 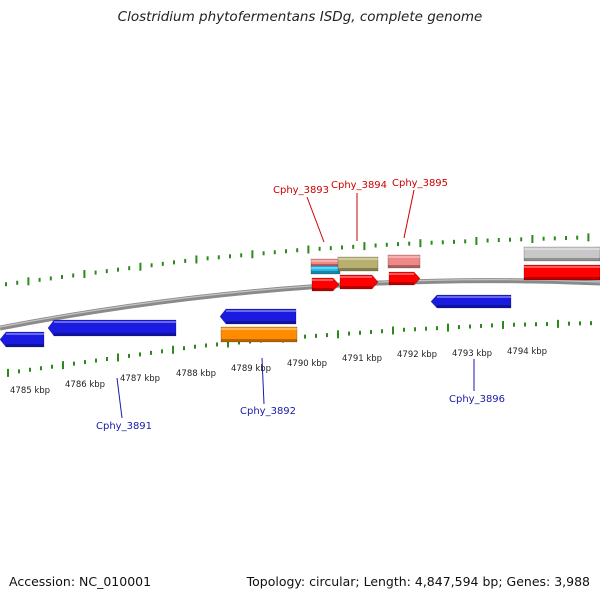 I want to click on gene-cphy-3893-cyan, so click(x=325, y=270).